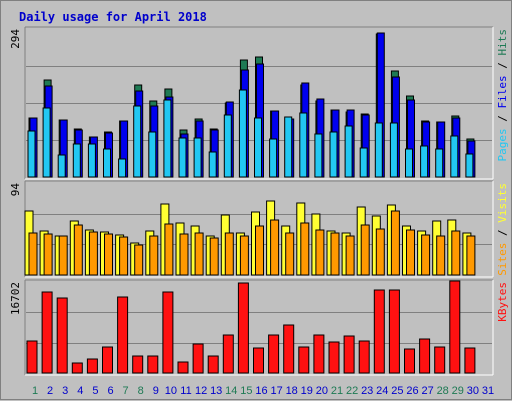 This screenshot has height=401, width=512. What do you see at coordinates (156, 391) in the screenshot?
I see `day-label: 9` at bounding box center [156, 391].